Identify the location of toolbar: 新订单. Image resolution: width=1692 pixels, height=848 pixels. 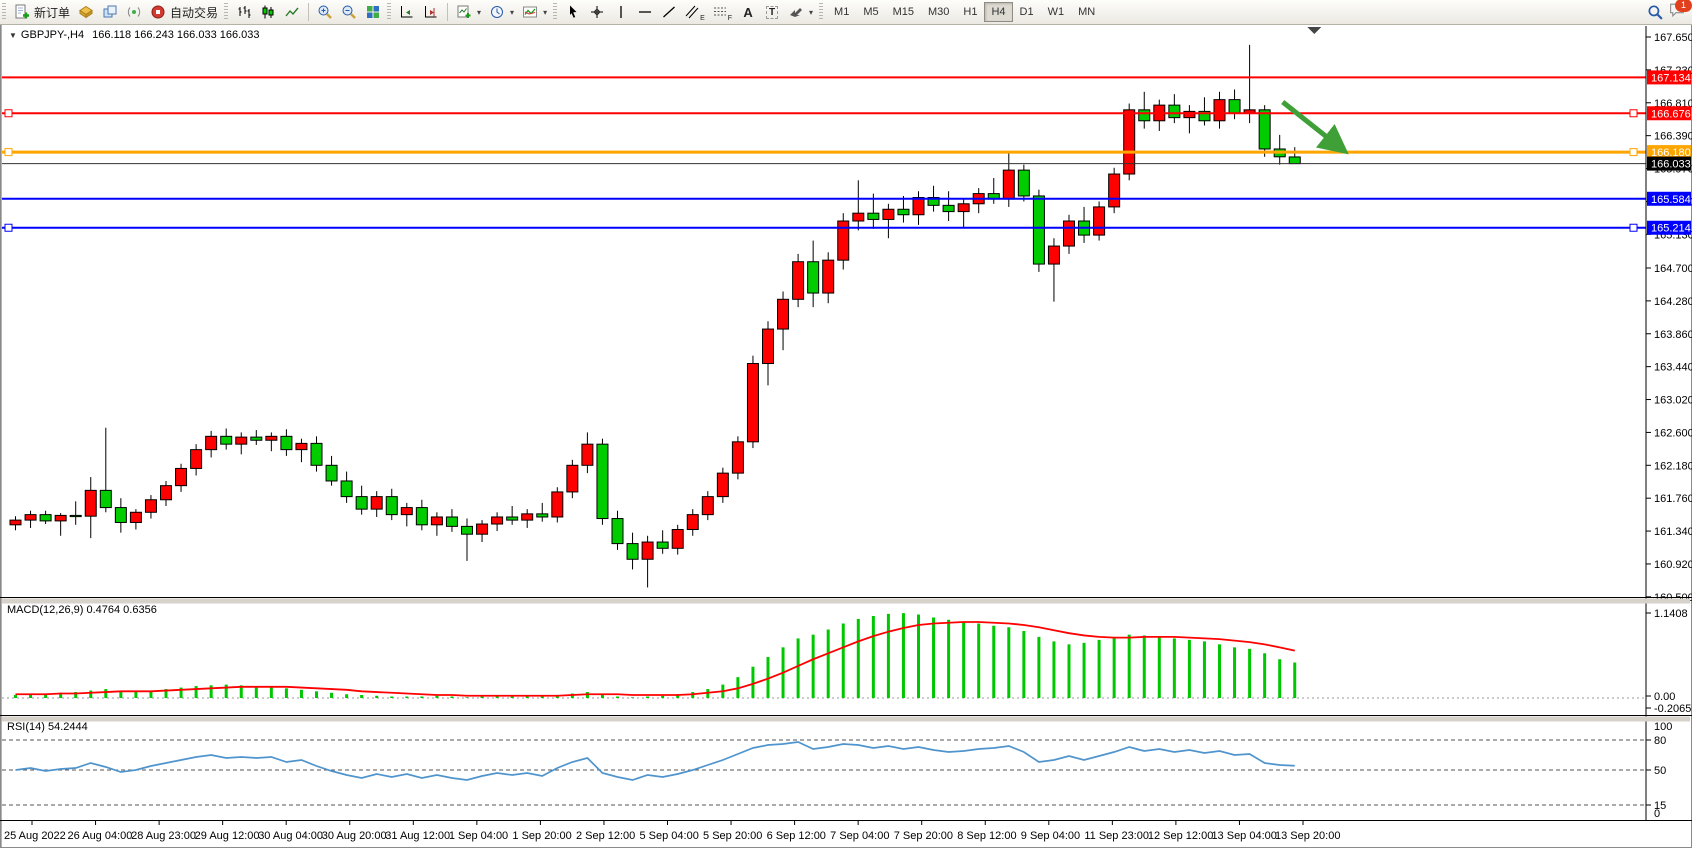
(846, 12).